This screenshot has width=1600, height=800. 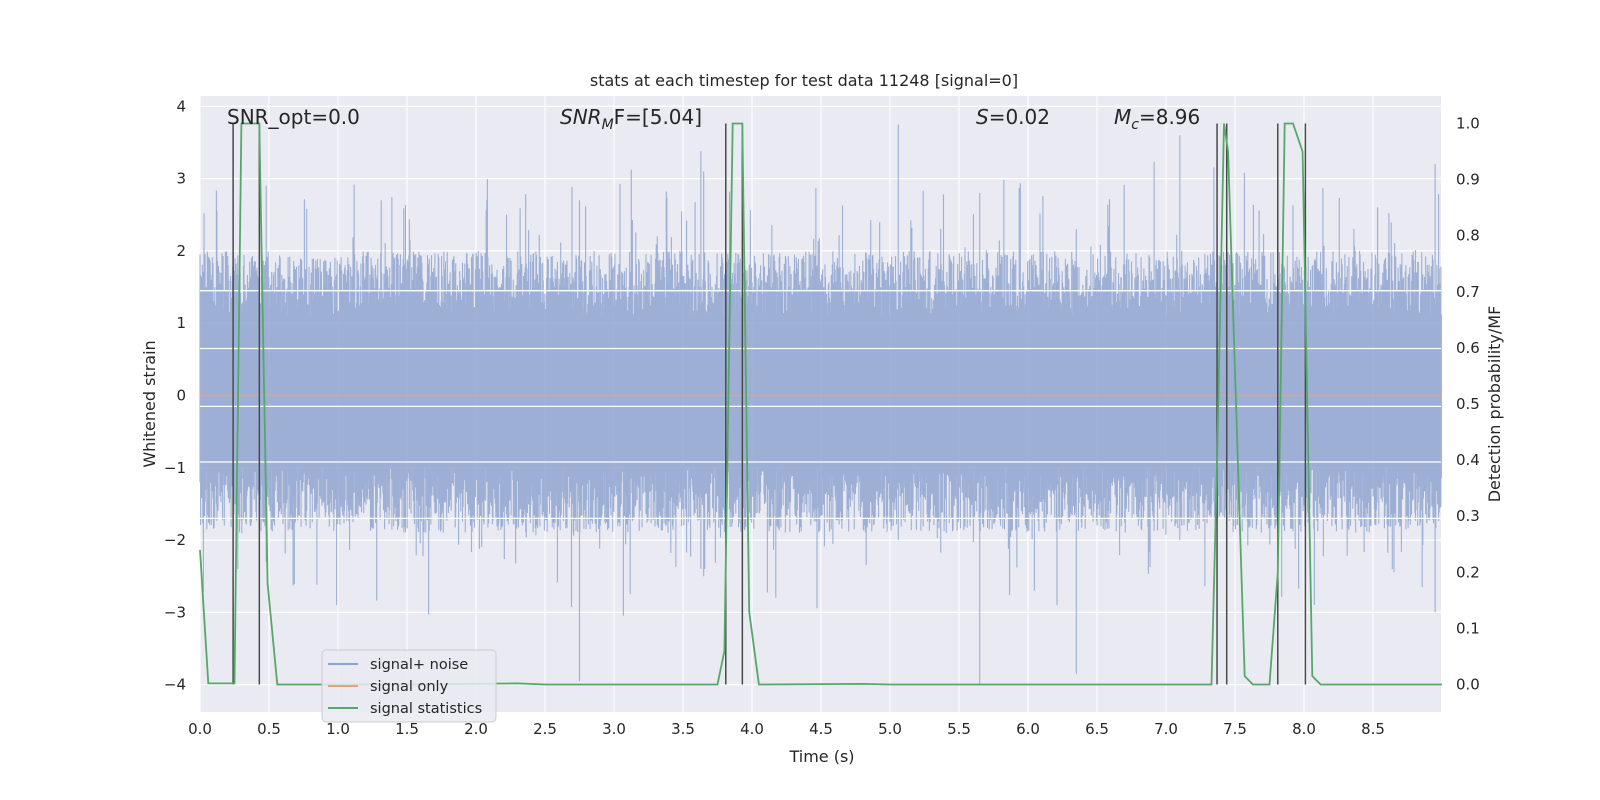 I want to click on legend-label: signal only, so click(x=409, y=687).